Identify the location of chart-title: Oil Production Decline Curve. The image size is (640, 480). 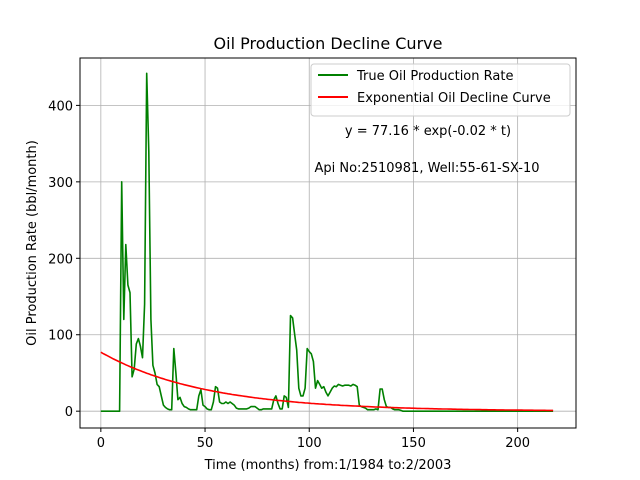
(328, 43).